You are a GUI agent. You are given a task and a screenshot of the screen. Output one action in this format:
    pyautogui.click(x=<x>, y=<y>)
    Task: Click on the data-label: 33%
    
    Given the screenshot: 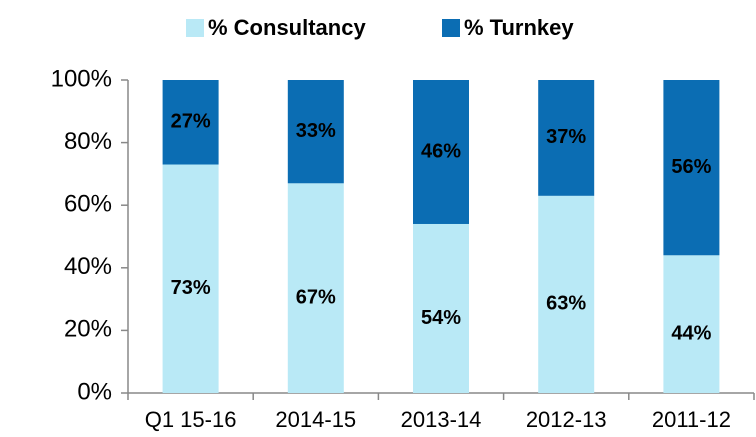 What is the action you would take?
    pyautogui.click(x=316, y=131)
    